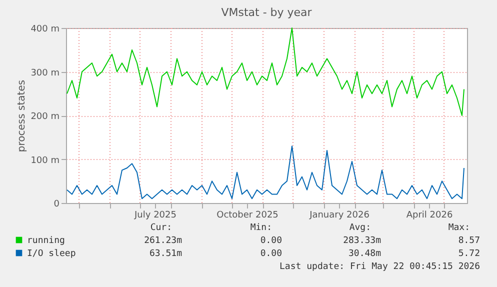 This screenshot has width=497, height=287. What do you see at coordinates (469, 254) in the screenshot?
I see `text: 5.72` at bounding box center [469, 254].